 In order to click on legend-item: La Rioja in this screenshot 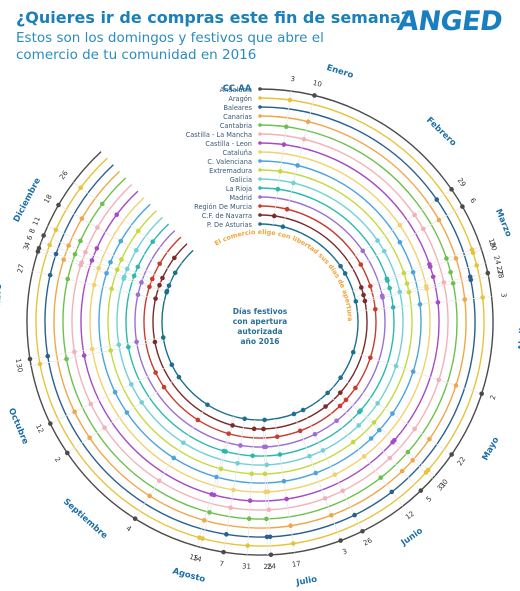, I will do `click(239, 189)`.